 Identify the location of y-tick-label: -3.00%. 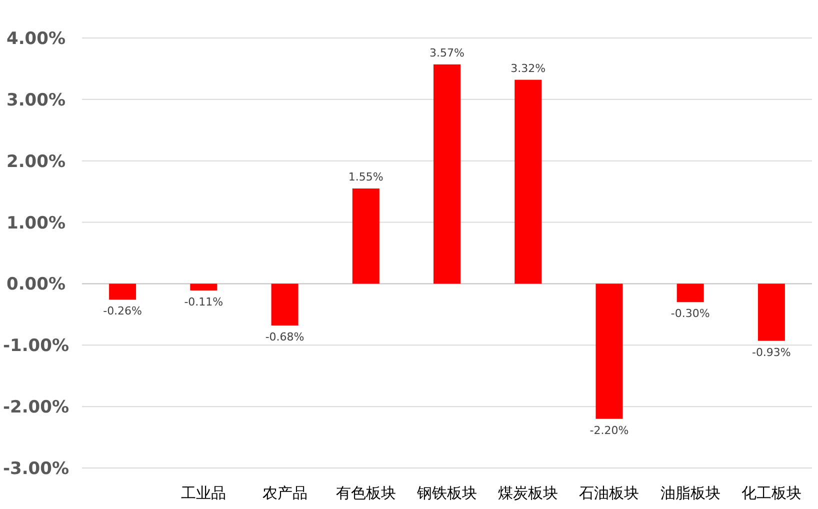
(36, 469).